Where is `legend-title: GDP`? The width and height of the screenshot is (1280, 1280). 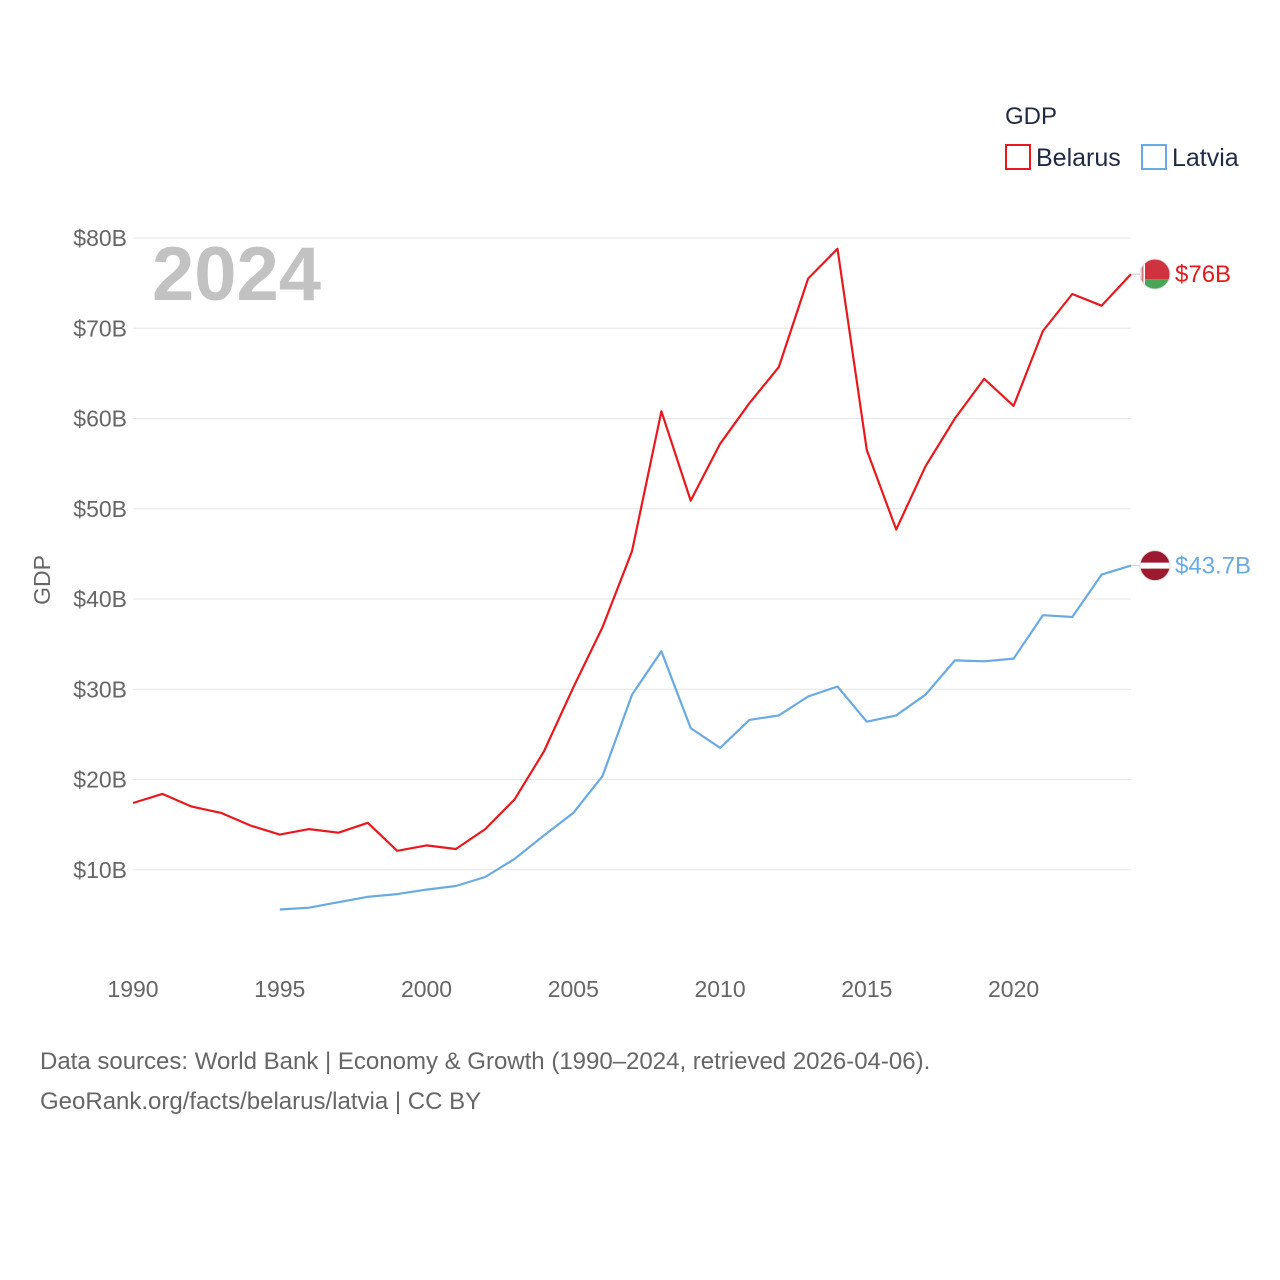 legend-title: GDP is located at coordinates (1031, 116).